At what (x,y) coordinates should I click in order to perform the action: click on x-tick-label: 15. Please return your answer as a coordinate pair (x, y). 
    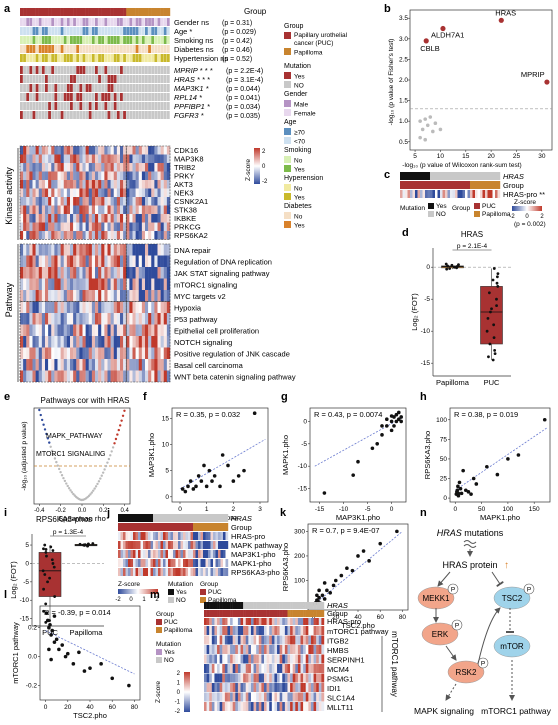
    Looking at the image, I should click on (466, 156).